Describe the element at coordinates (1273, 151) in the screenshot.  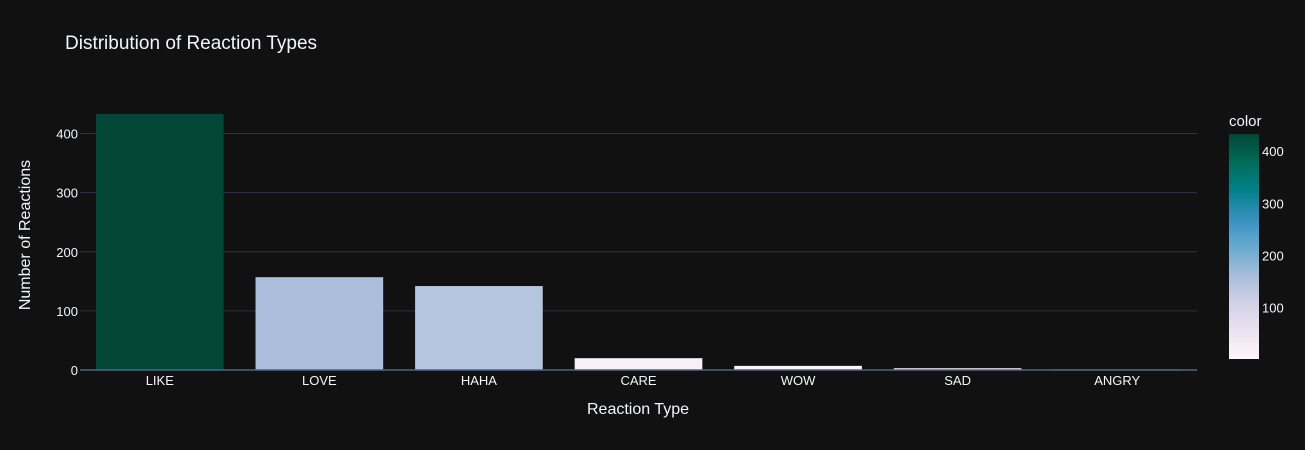
I see `colorbar-tick-label: 400` at that location.